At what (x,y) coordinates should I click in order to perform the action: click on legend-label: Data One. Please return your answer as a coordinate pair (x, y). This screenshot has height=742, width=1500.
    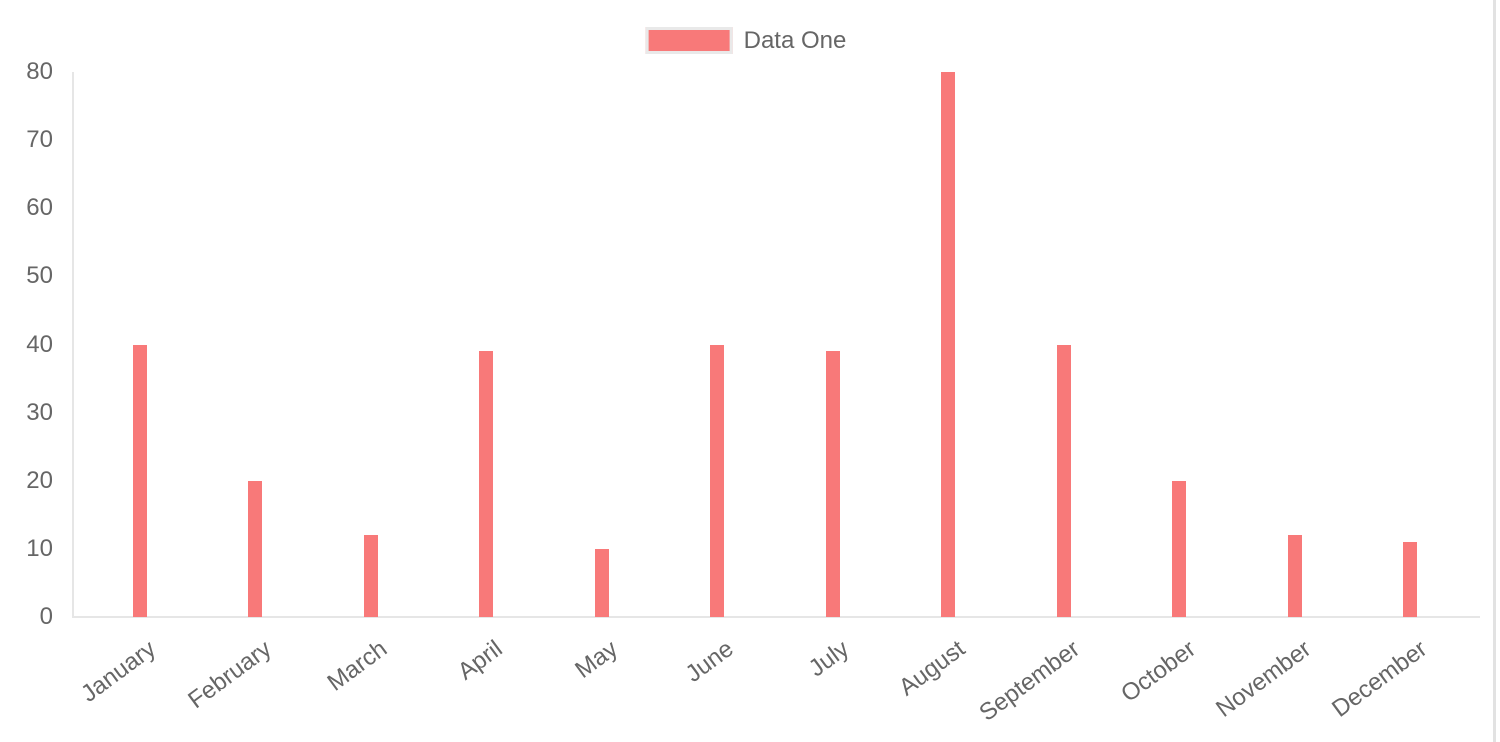
    Looking at the image, I should click on (795, 40).